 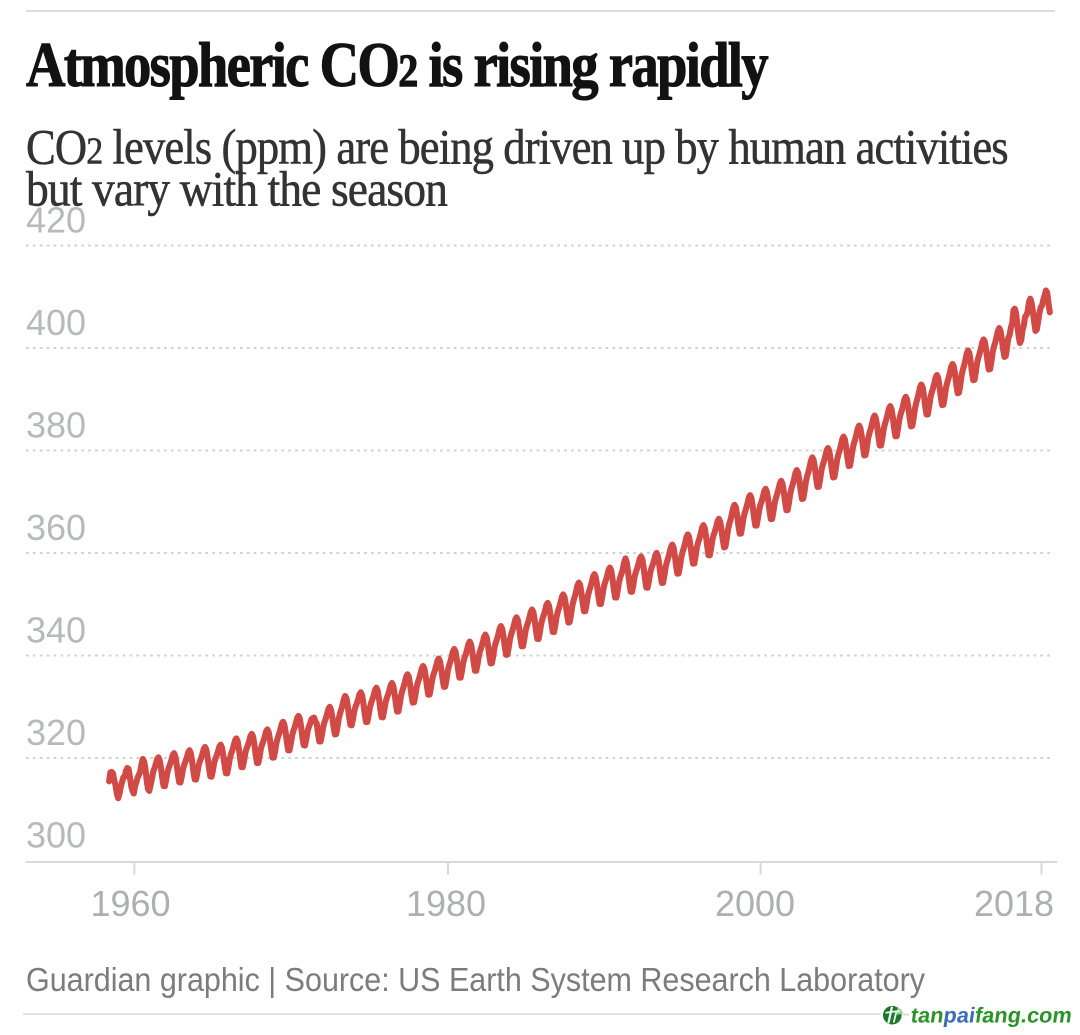 What do you see at coordinates (56, 425) in the screenshot?
I see `svg-text: 380` at bounding box center [56, 425].